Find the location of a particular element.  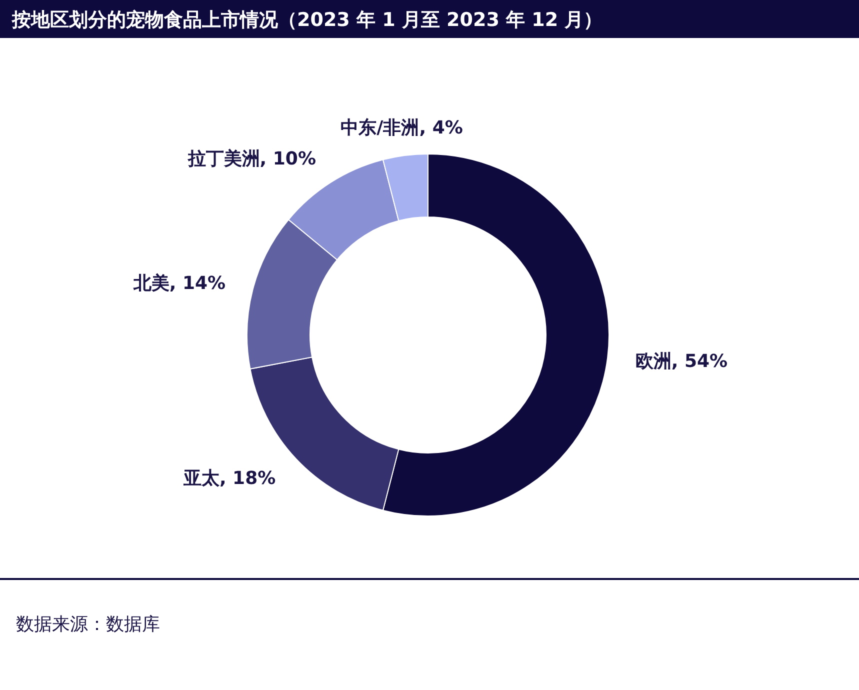

chart-title: 按地区划分的宠物食品上市情况（2023 年 1 月至 2023 年 12 月） is located at coordinates (307, 20).